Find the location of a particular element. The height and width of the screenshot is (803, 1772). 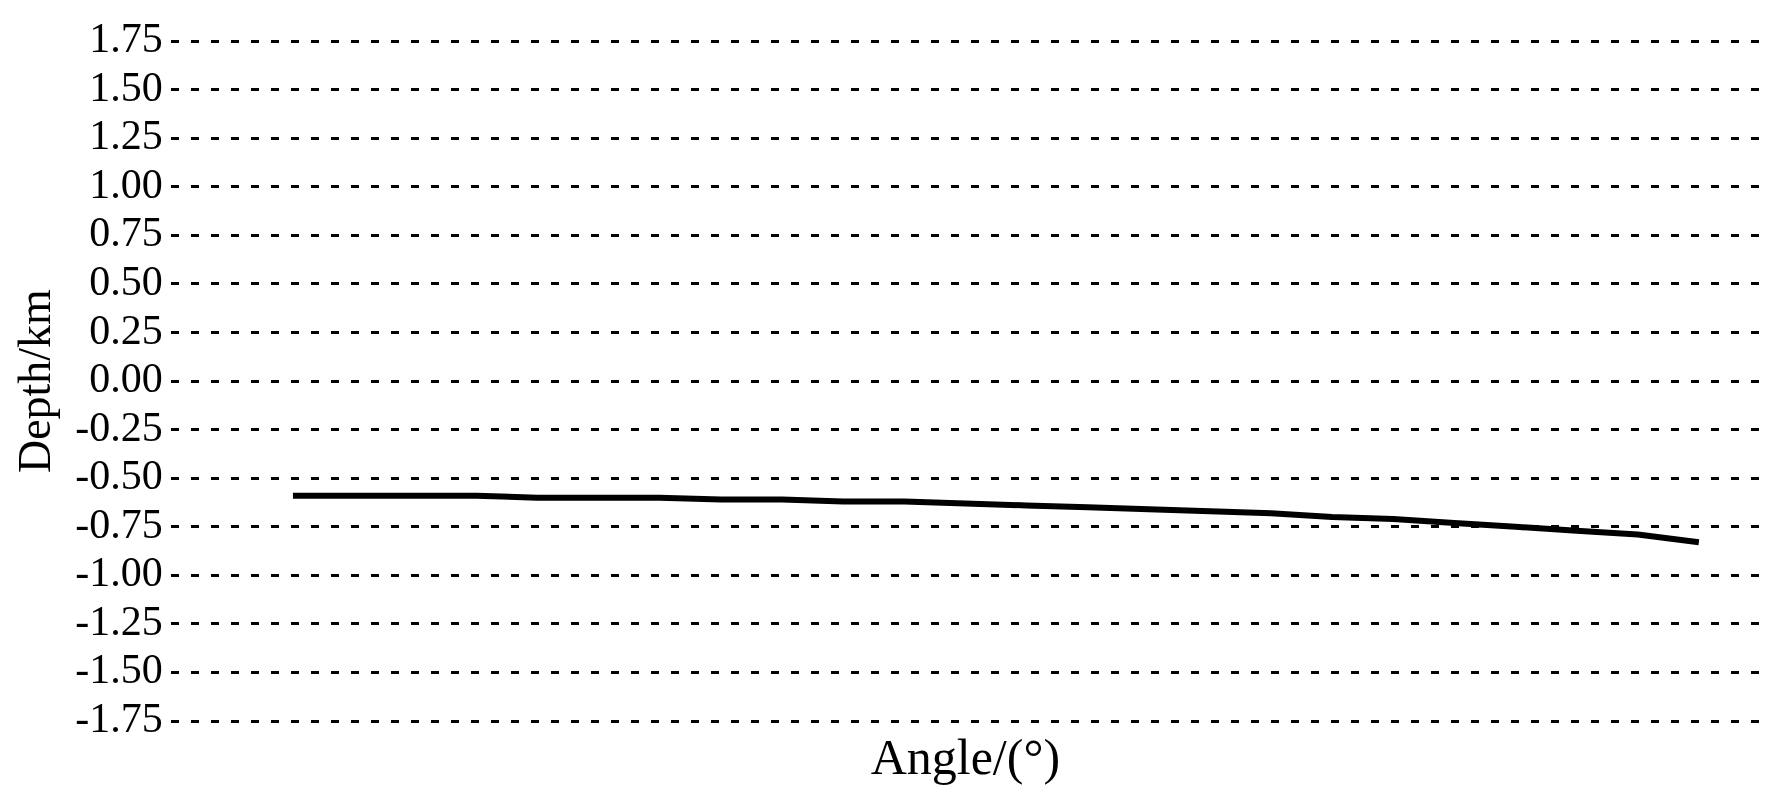

y-tick-label: 0.75 is located at coordinates (126, 232).